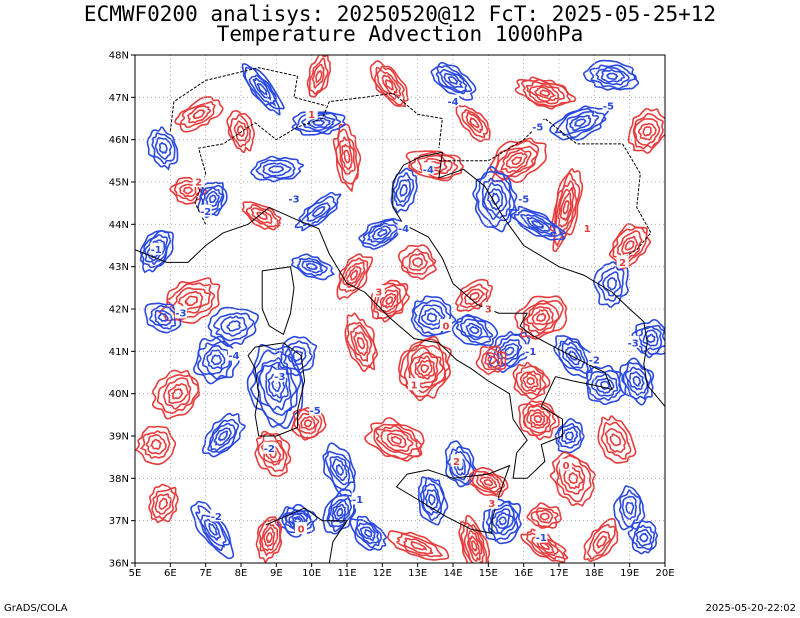 This screenshot has height=618, width=800. What do you see at coordinates (566, 466) in the screenshot?
I see `contour-value-label: 0` at bounding box center [566, 466].